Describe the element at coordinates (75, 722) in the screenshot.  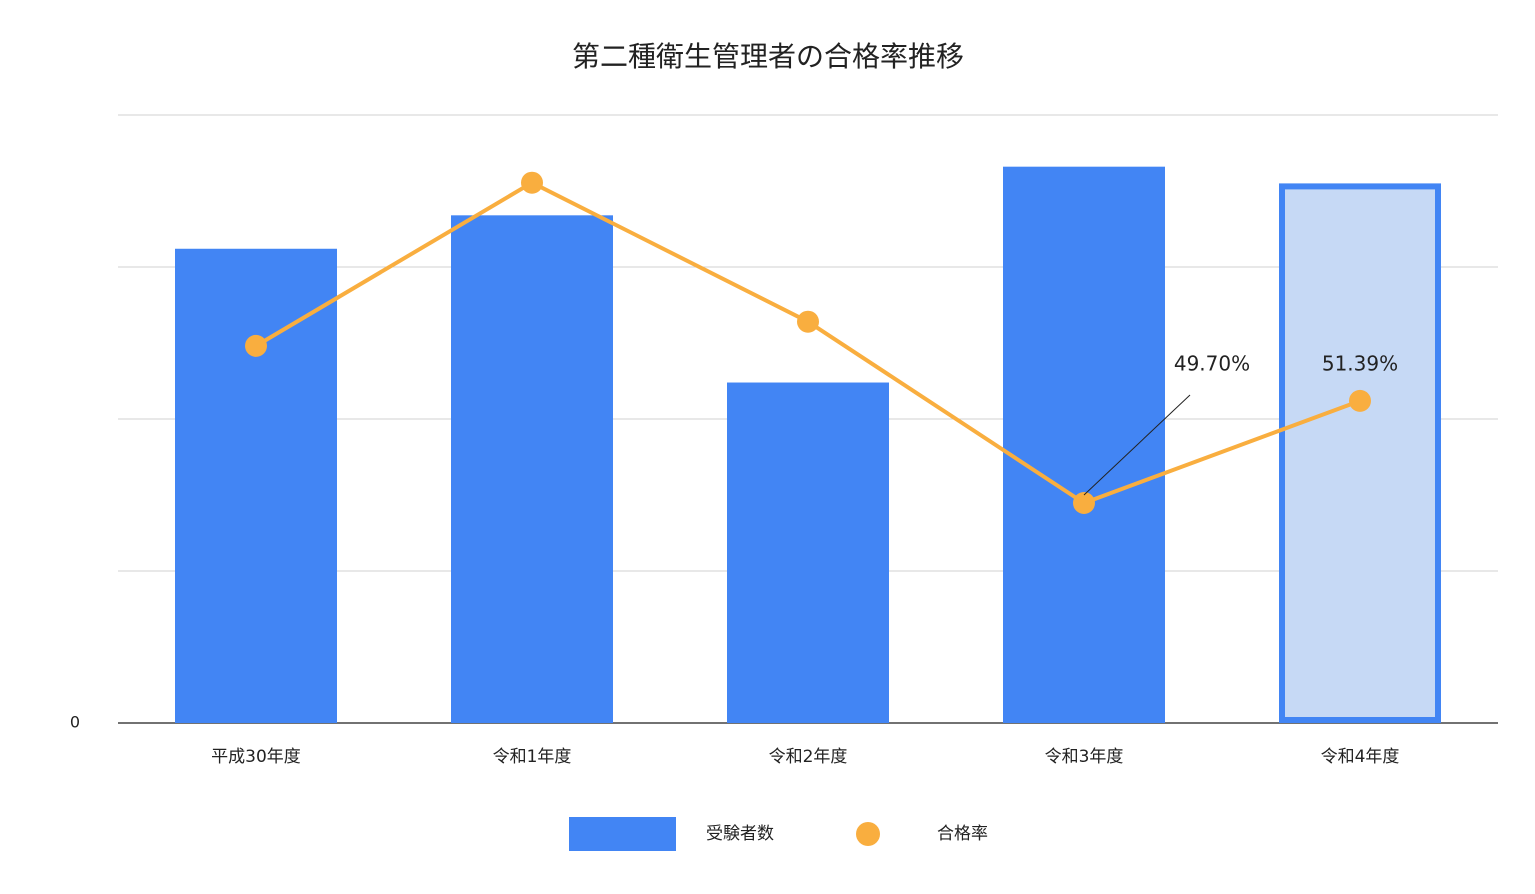
I see `y-tick-label: 0` at that location.